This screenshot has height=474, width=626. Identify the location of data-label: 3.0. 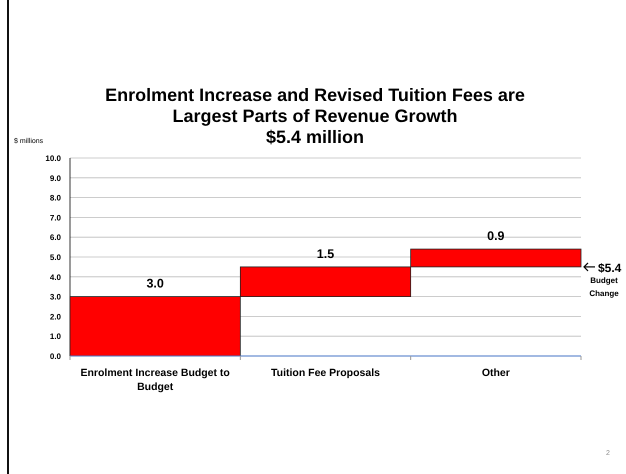
(155, 283).